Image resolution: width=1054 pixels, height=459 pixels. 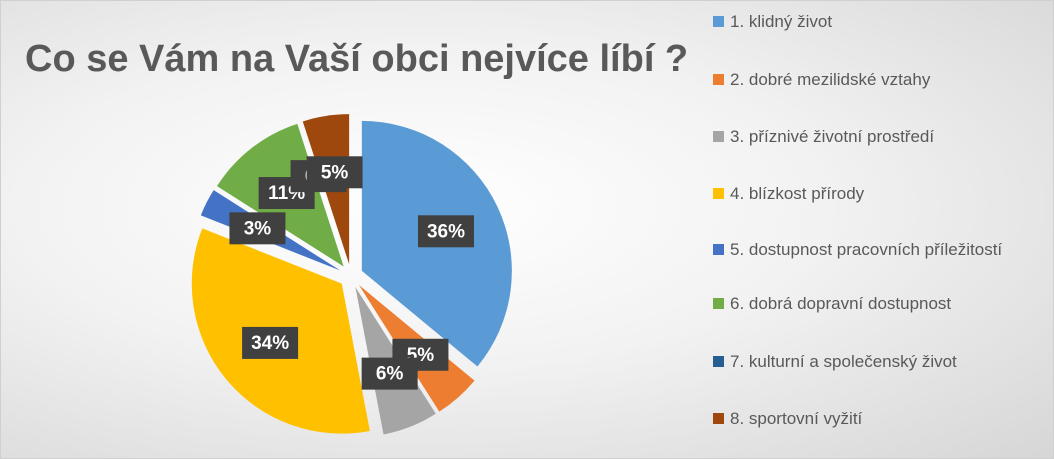 I want to click on legend-item: 4. blízkost přírody, so click(x=878, y=193).